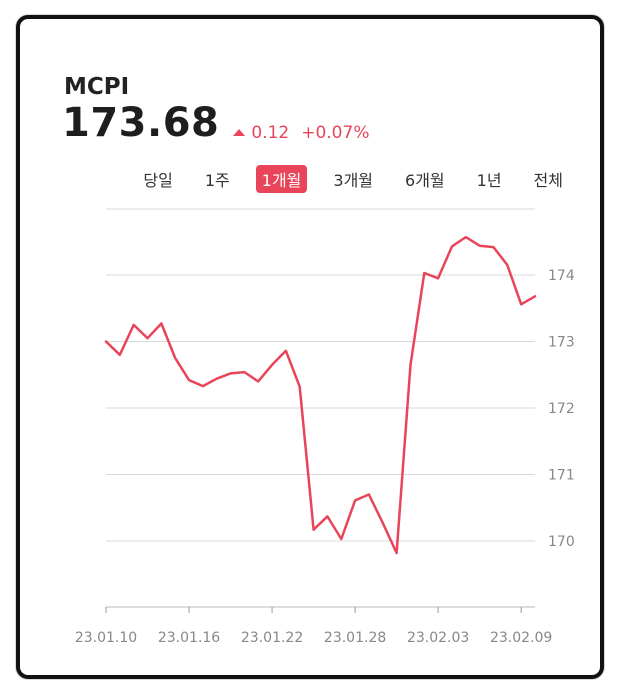  What do you see at coordinates (239, 132) in the screenshot?
I see `triangle-up-icon` at bounding box center [239, 132].